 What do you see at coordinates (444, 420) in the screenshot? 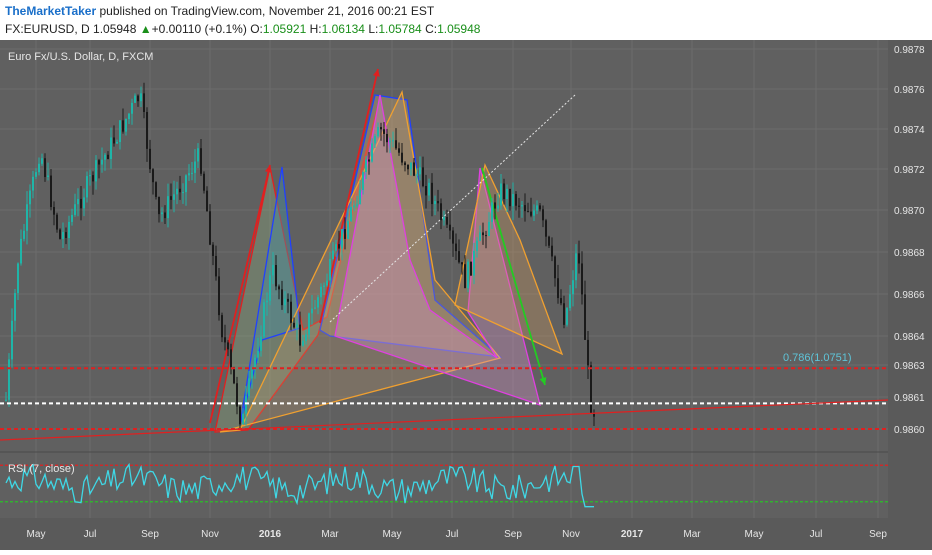
I see `trend-lines` at bounding box center [444, 420].